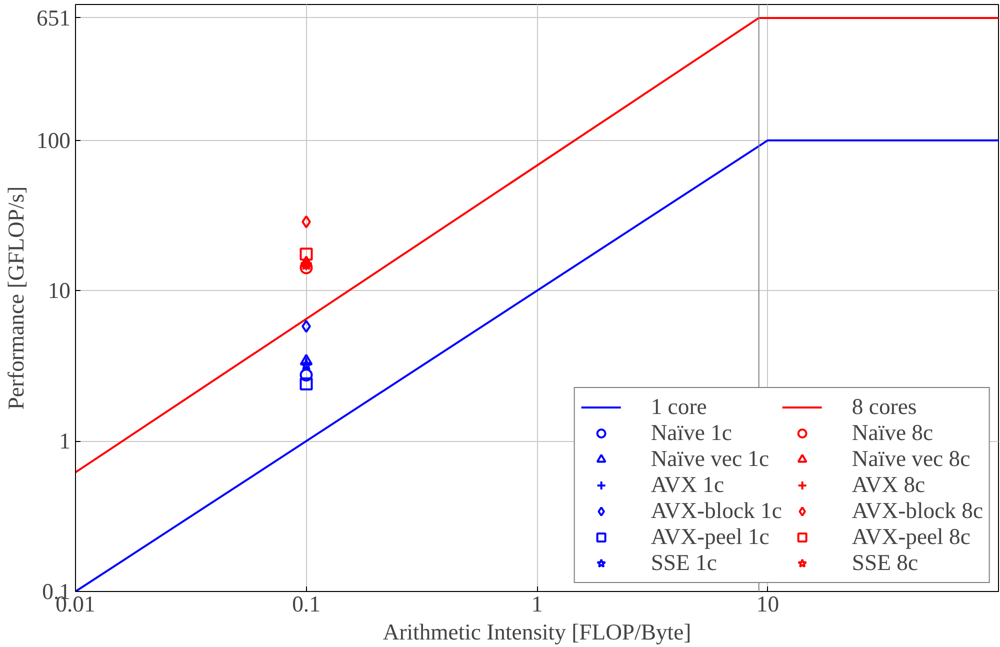 The width and height of the screenshot is (1000, 647). Describe the element at coordinates (683, 563) in the screenshot. I see `legend-label: SSE 1c` at that location.